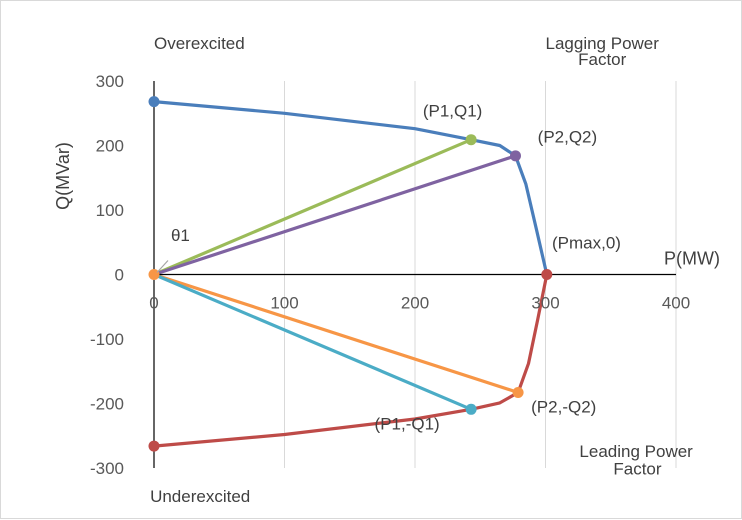 Image resolution: width=742 pixels, height=520 pixels. Describe the element at coordinates (453, 110) in the screenshot. I see `annotation-label: (P1,Q1)` at that location.